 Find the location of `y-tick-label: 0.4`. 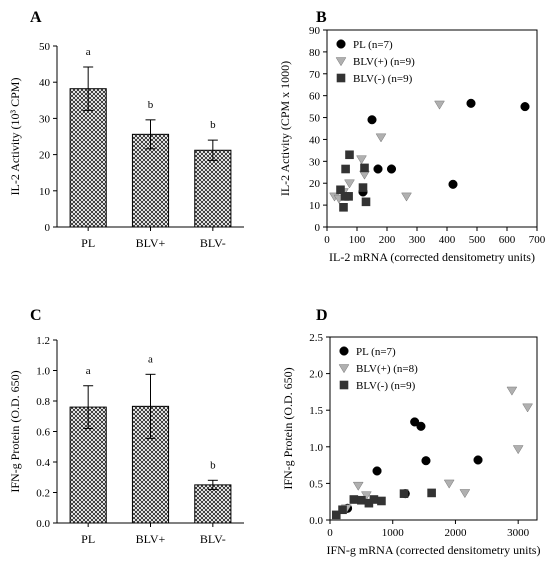

y-tick-label: 0.4 is located at coordinates (43, 463).